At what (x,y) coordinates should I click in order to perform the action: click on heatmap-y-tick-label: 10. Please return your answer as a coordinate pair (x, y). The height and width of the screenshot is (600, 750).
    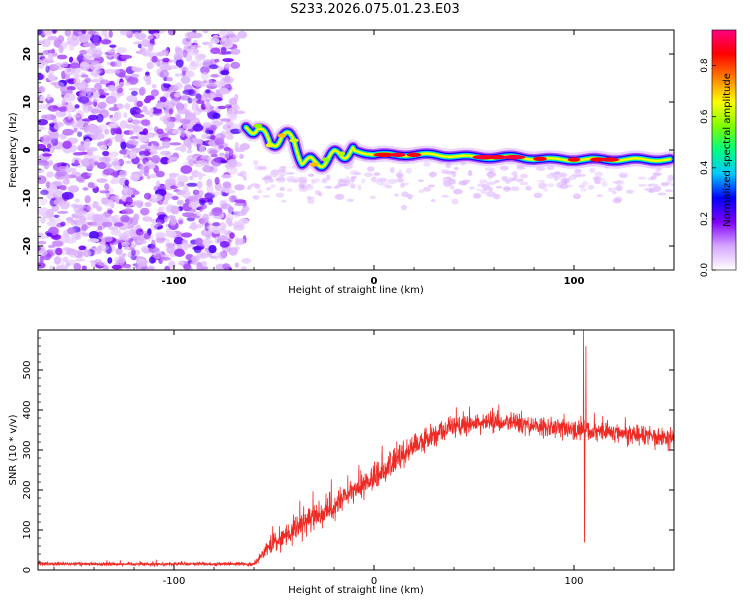
    Looking at the image, I should click on (27, 102).